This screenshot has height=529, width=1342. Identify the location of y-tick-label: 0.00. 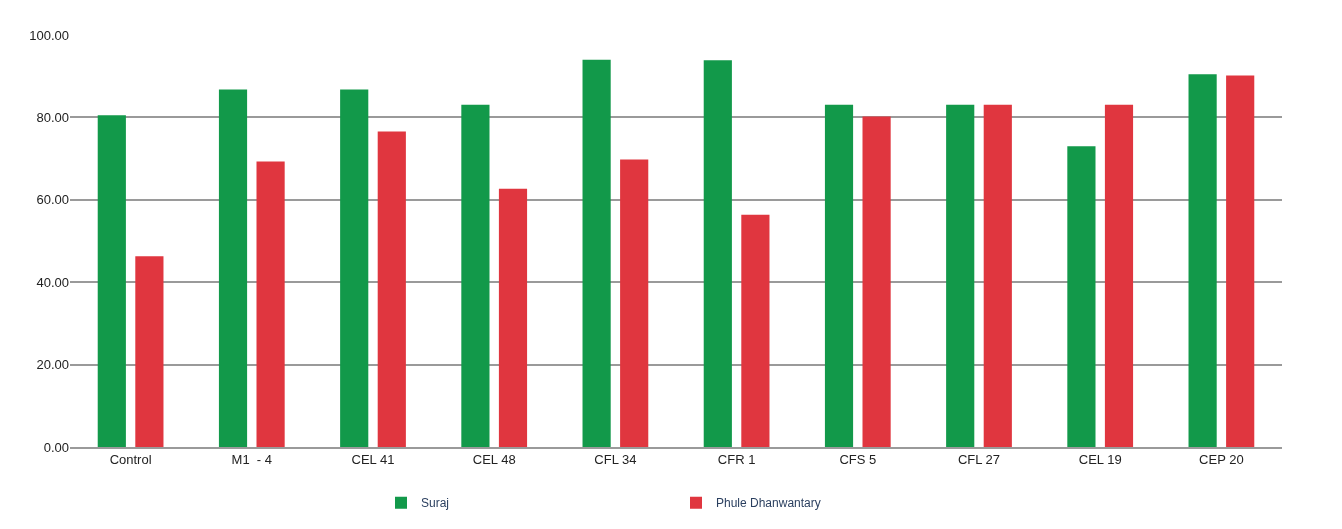
(56, 447).